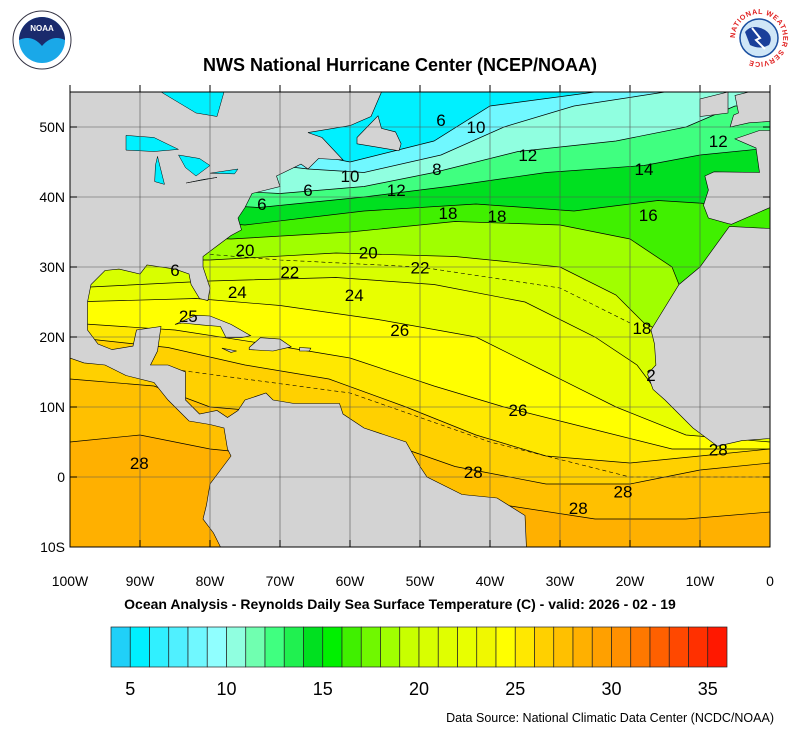  I want to click on land-great-britain, so click(749, 110).